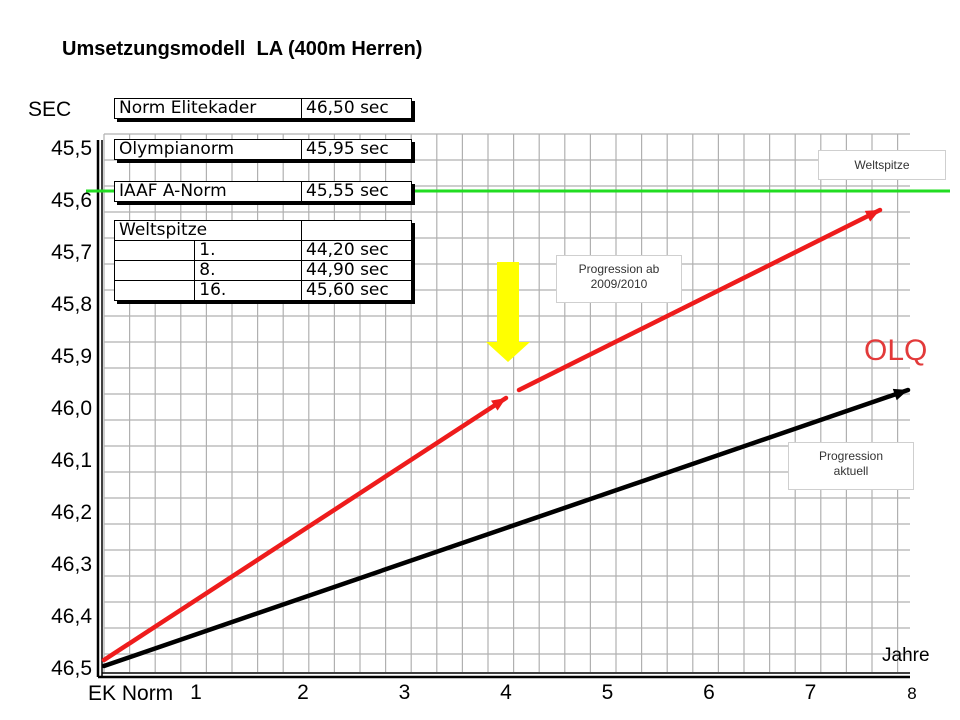 The height and width of the screenshot is (720, 960). Describe the element at coordinates (208, 149) in the screenshot. I see `norm-label: Olympianorm` at that location.